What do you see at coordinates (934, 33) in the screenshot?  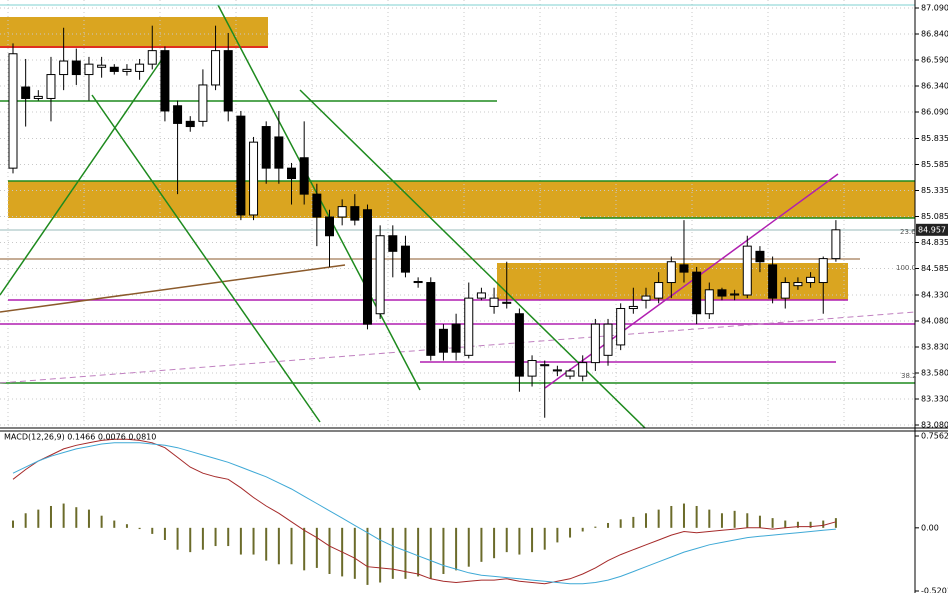 I see `y-tick-label: 86.840` at bounding box center [934, 33].